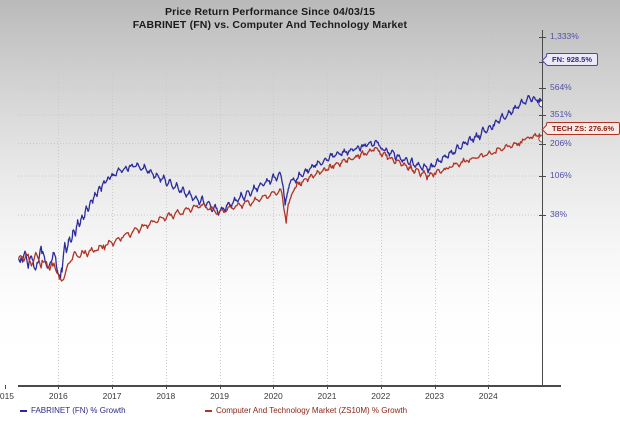  I want to click on x-tick-label: 2020, so click(273, 396).